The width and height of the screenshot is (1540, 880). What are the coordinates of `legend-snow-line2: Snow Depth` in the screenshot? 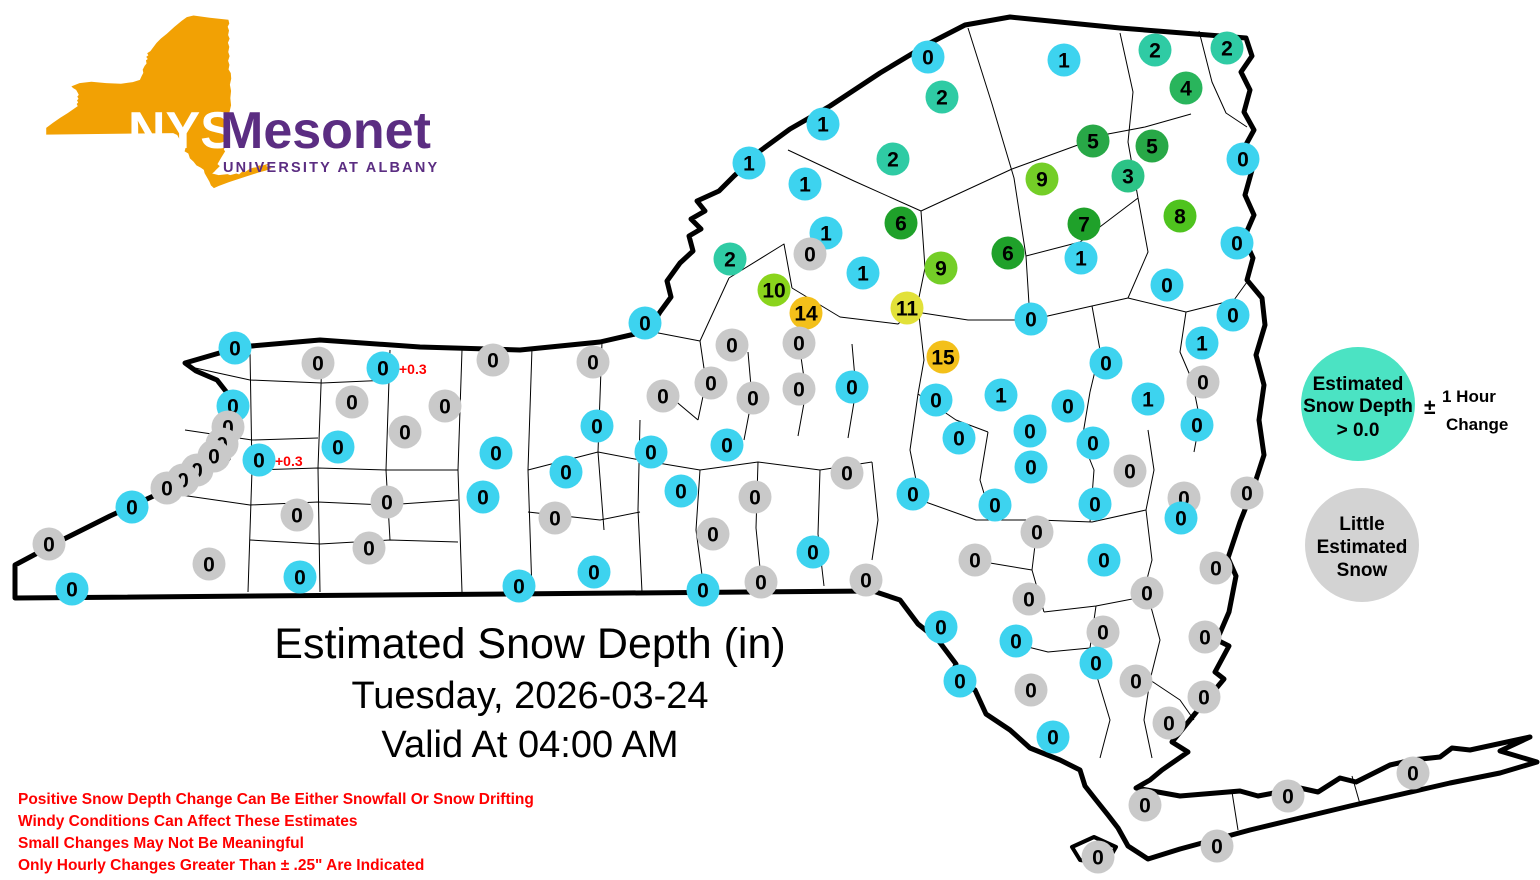 It's located at (1358, 406).